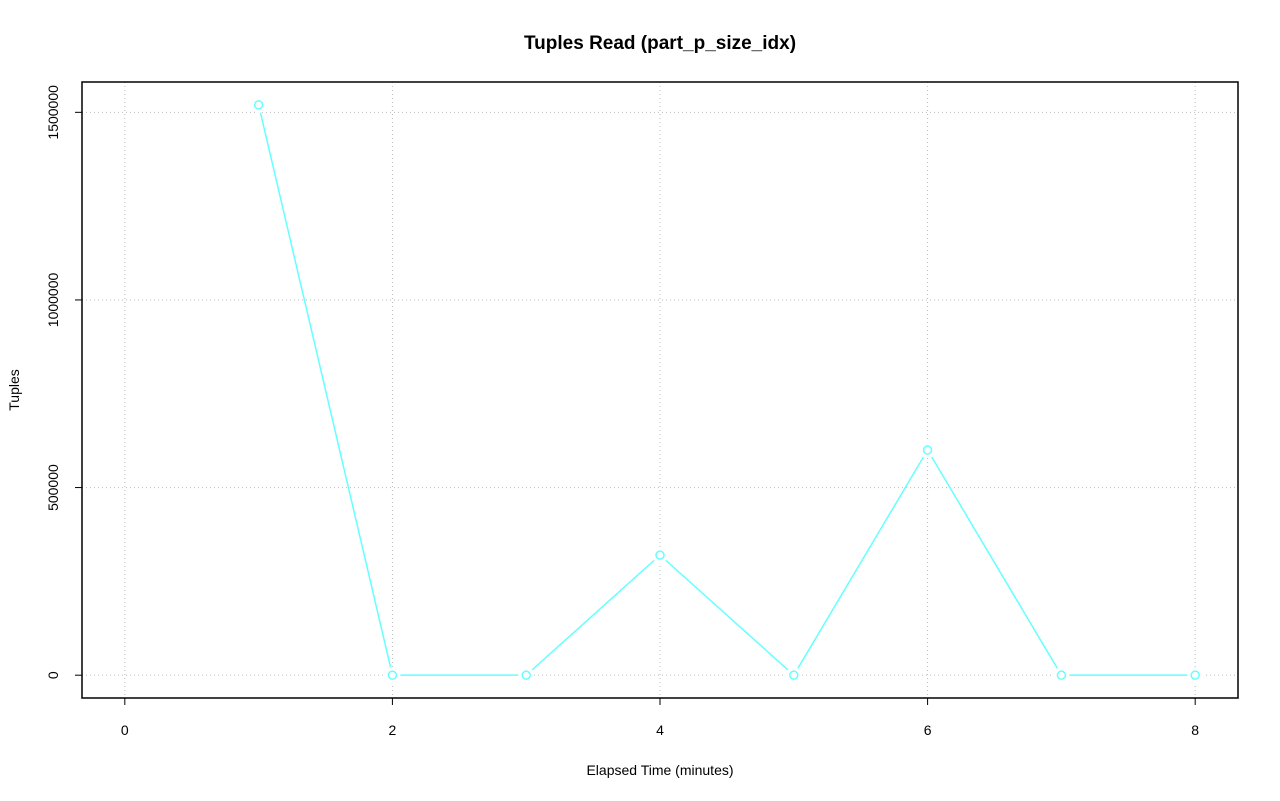  What do you see at coordinates (53, 487) in the screenshot?
I see `y-tick-label: 500000` at bounding box center [53, 487].